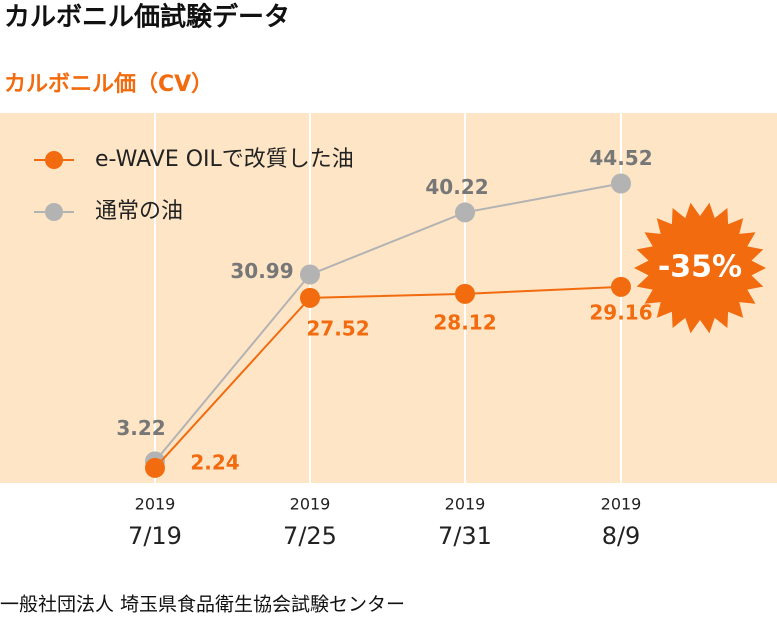 The height and width of the screenshot is (640, 777). Describe the element at coordinates (139, 211) in the screenshot. I see `legend-label: 通常の油` at that location.